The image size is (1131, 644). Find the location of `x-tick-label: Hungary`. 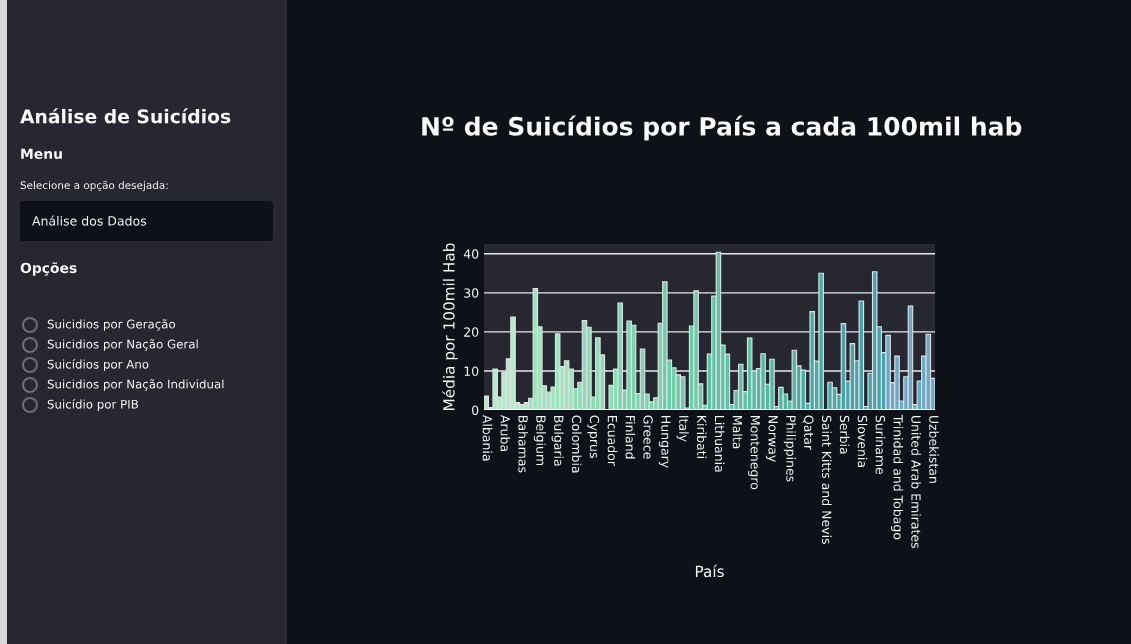

x-tick-label: Hungary is located at coordinates (664, 442).